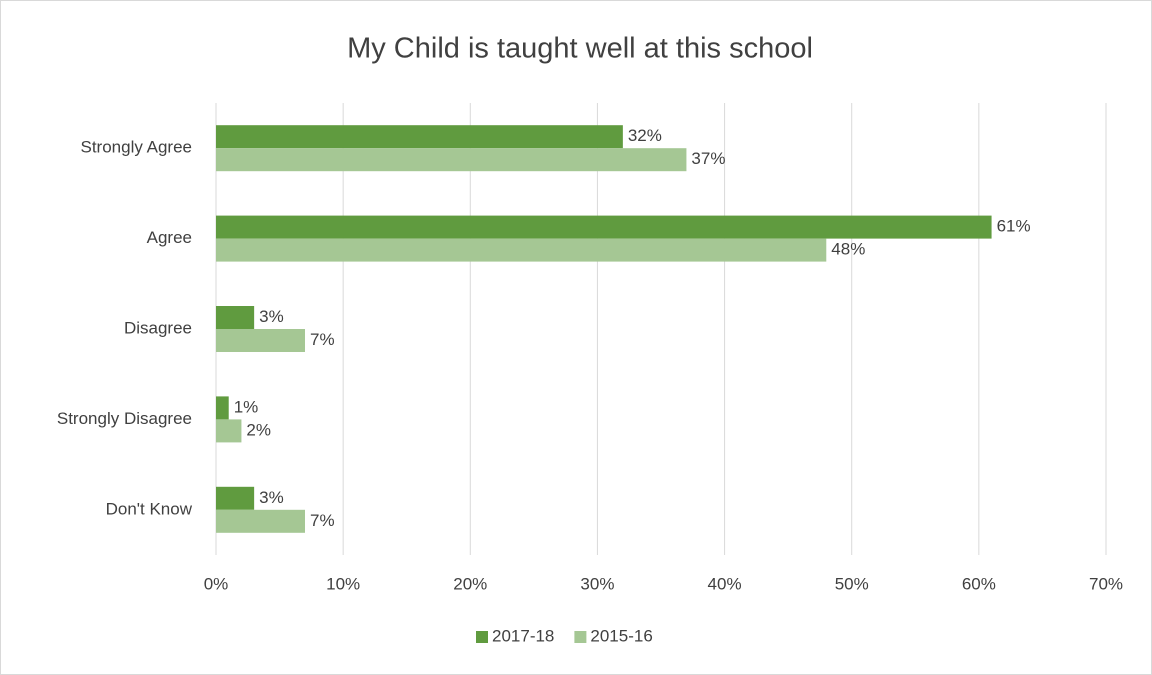 Image resolution: width=1152 pixels, height=675 pixels. I want to click on y-tick-label: Don't Know, so click(149, 508).